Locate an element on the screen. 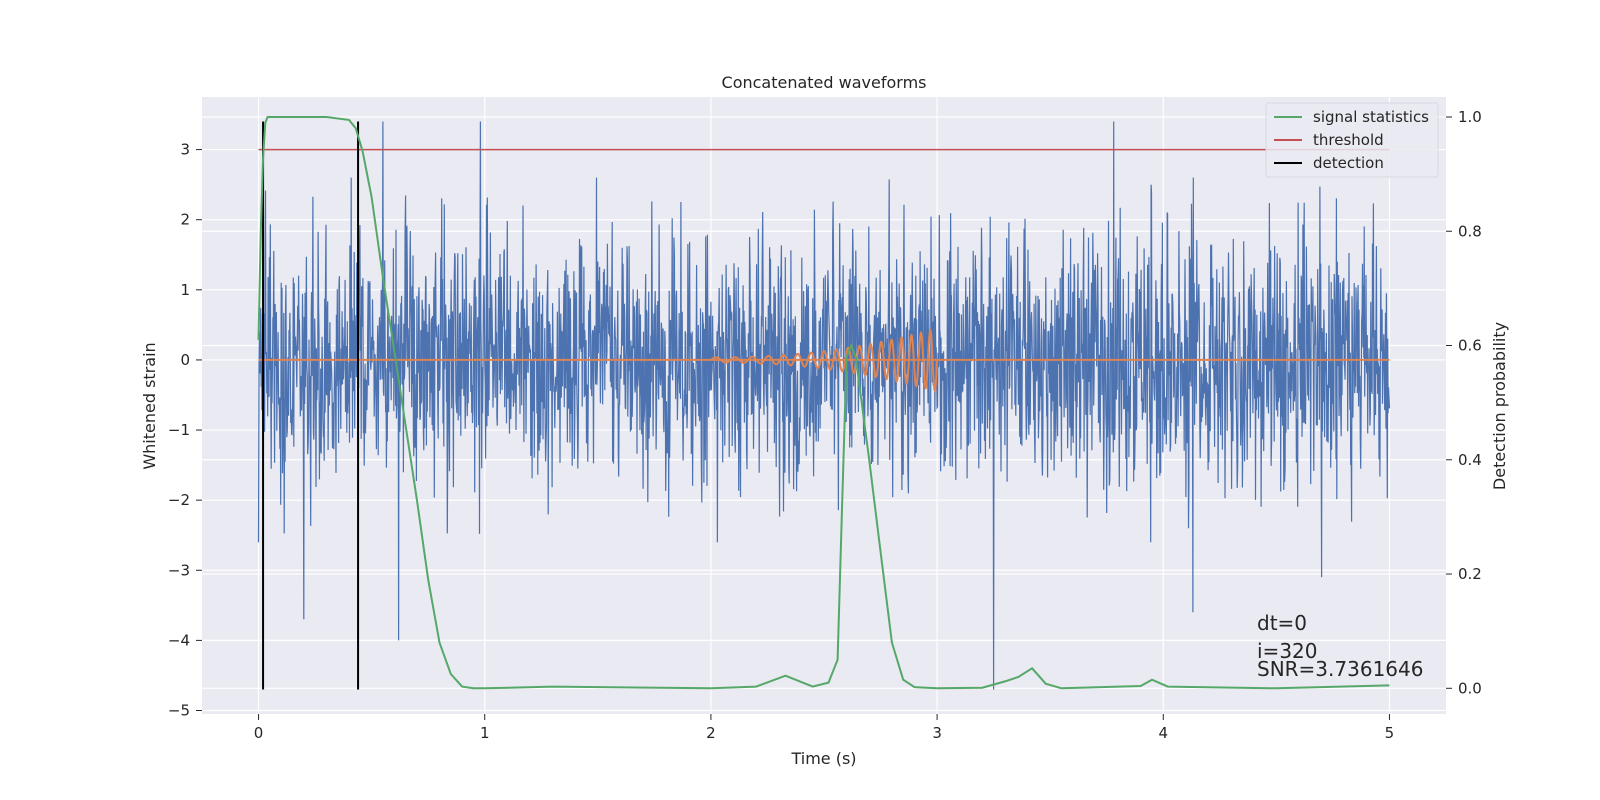 This screenshot has width=1600, height=800. legend-box is located at coordinates (1352, 140).